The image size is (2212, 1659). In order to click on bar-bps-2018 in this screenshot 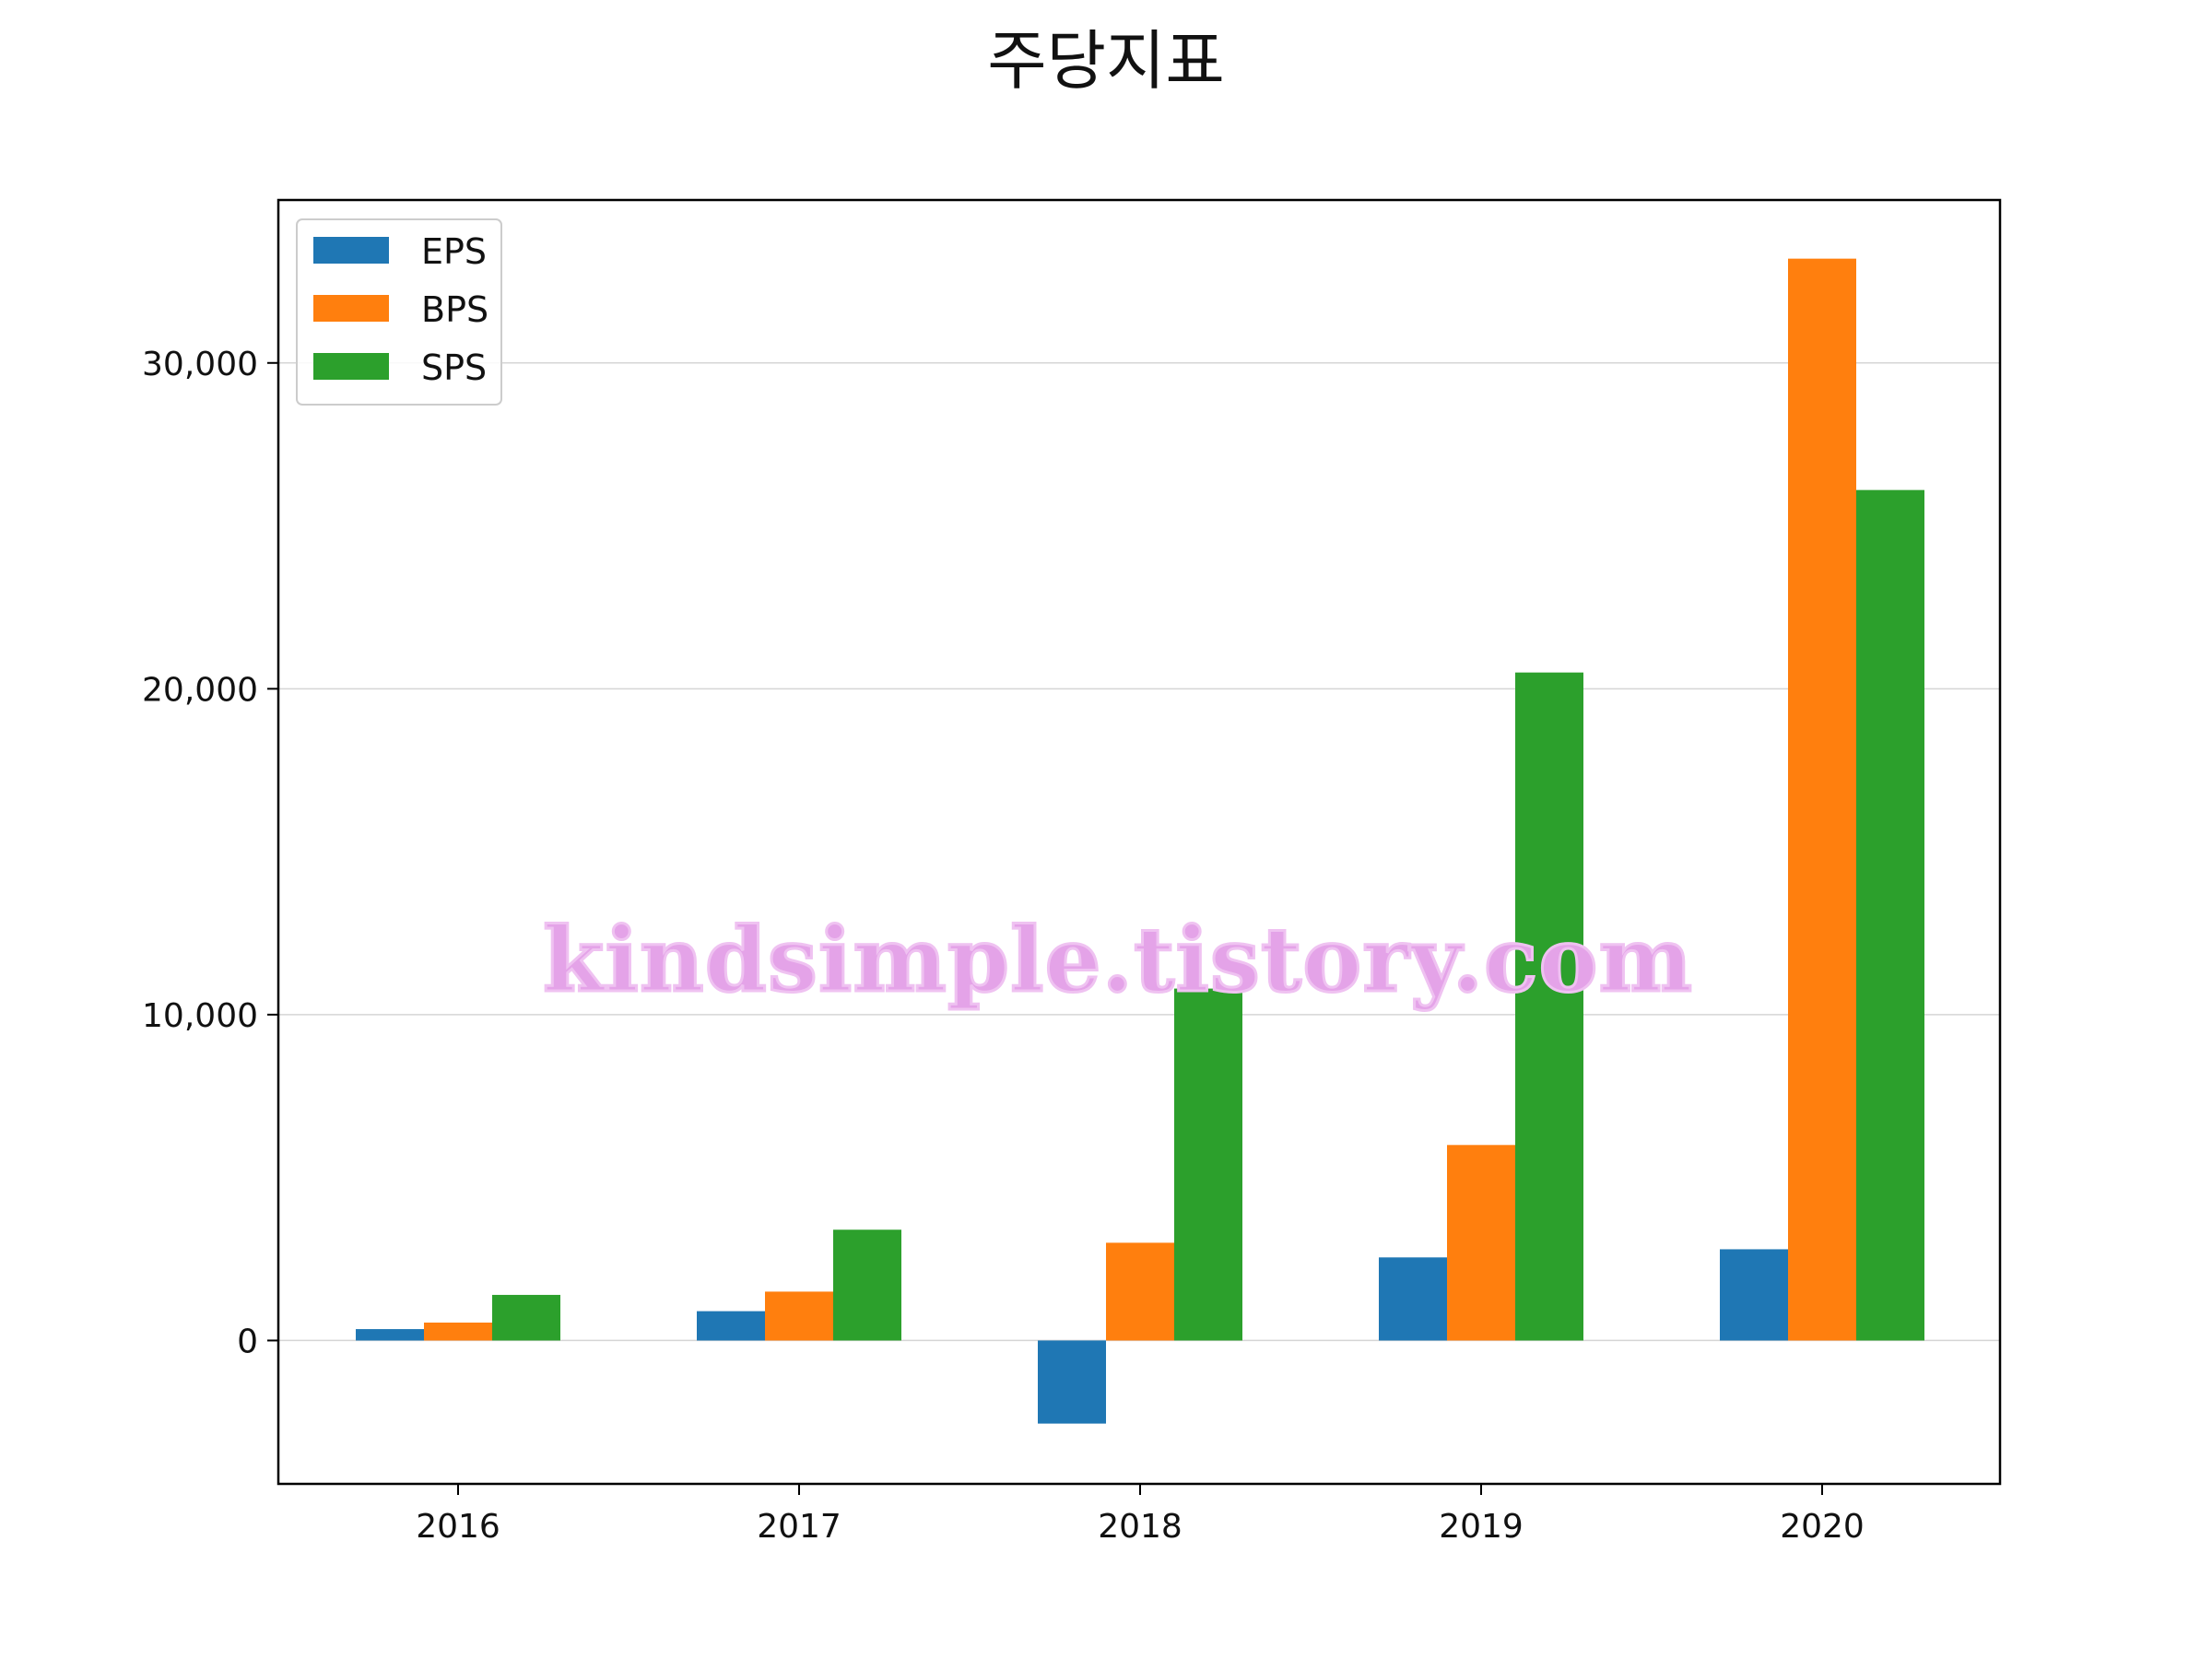, I will do `click(1140, 1291)`.